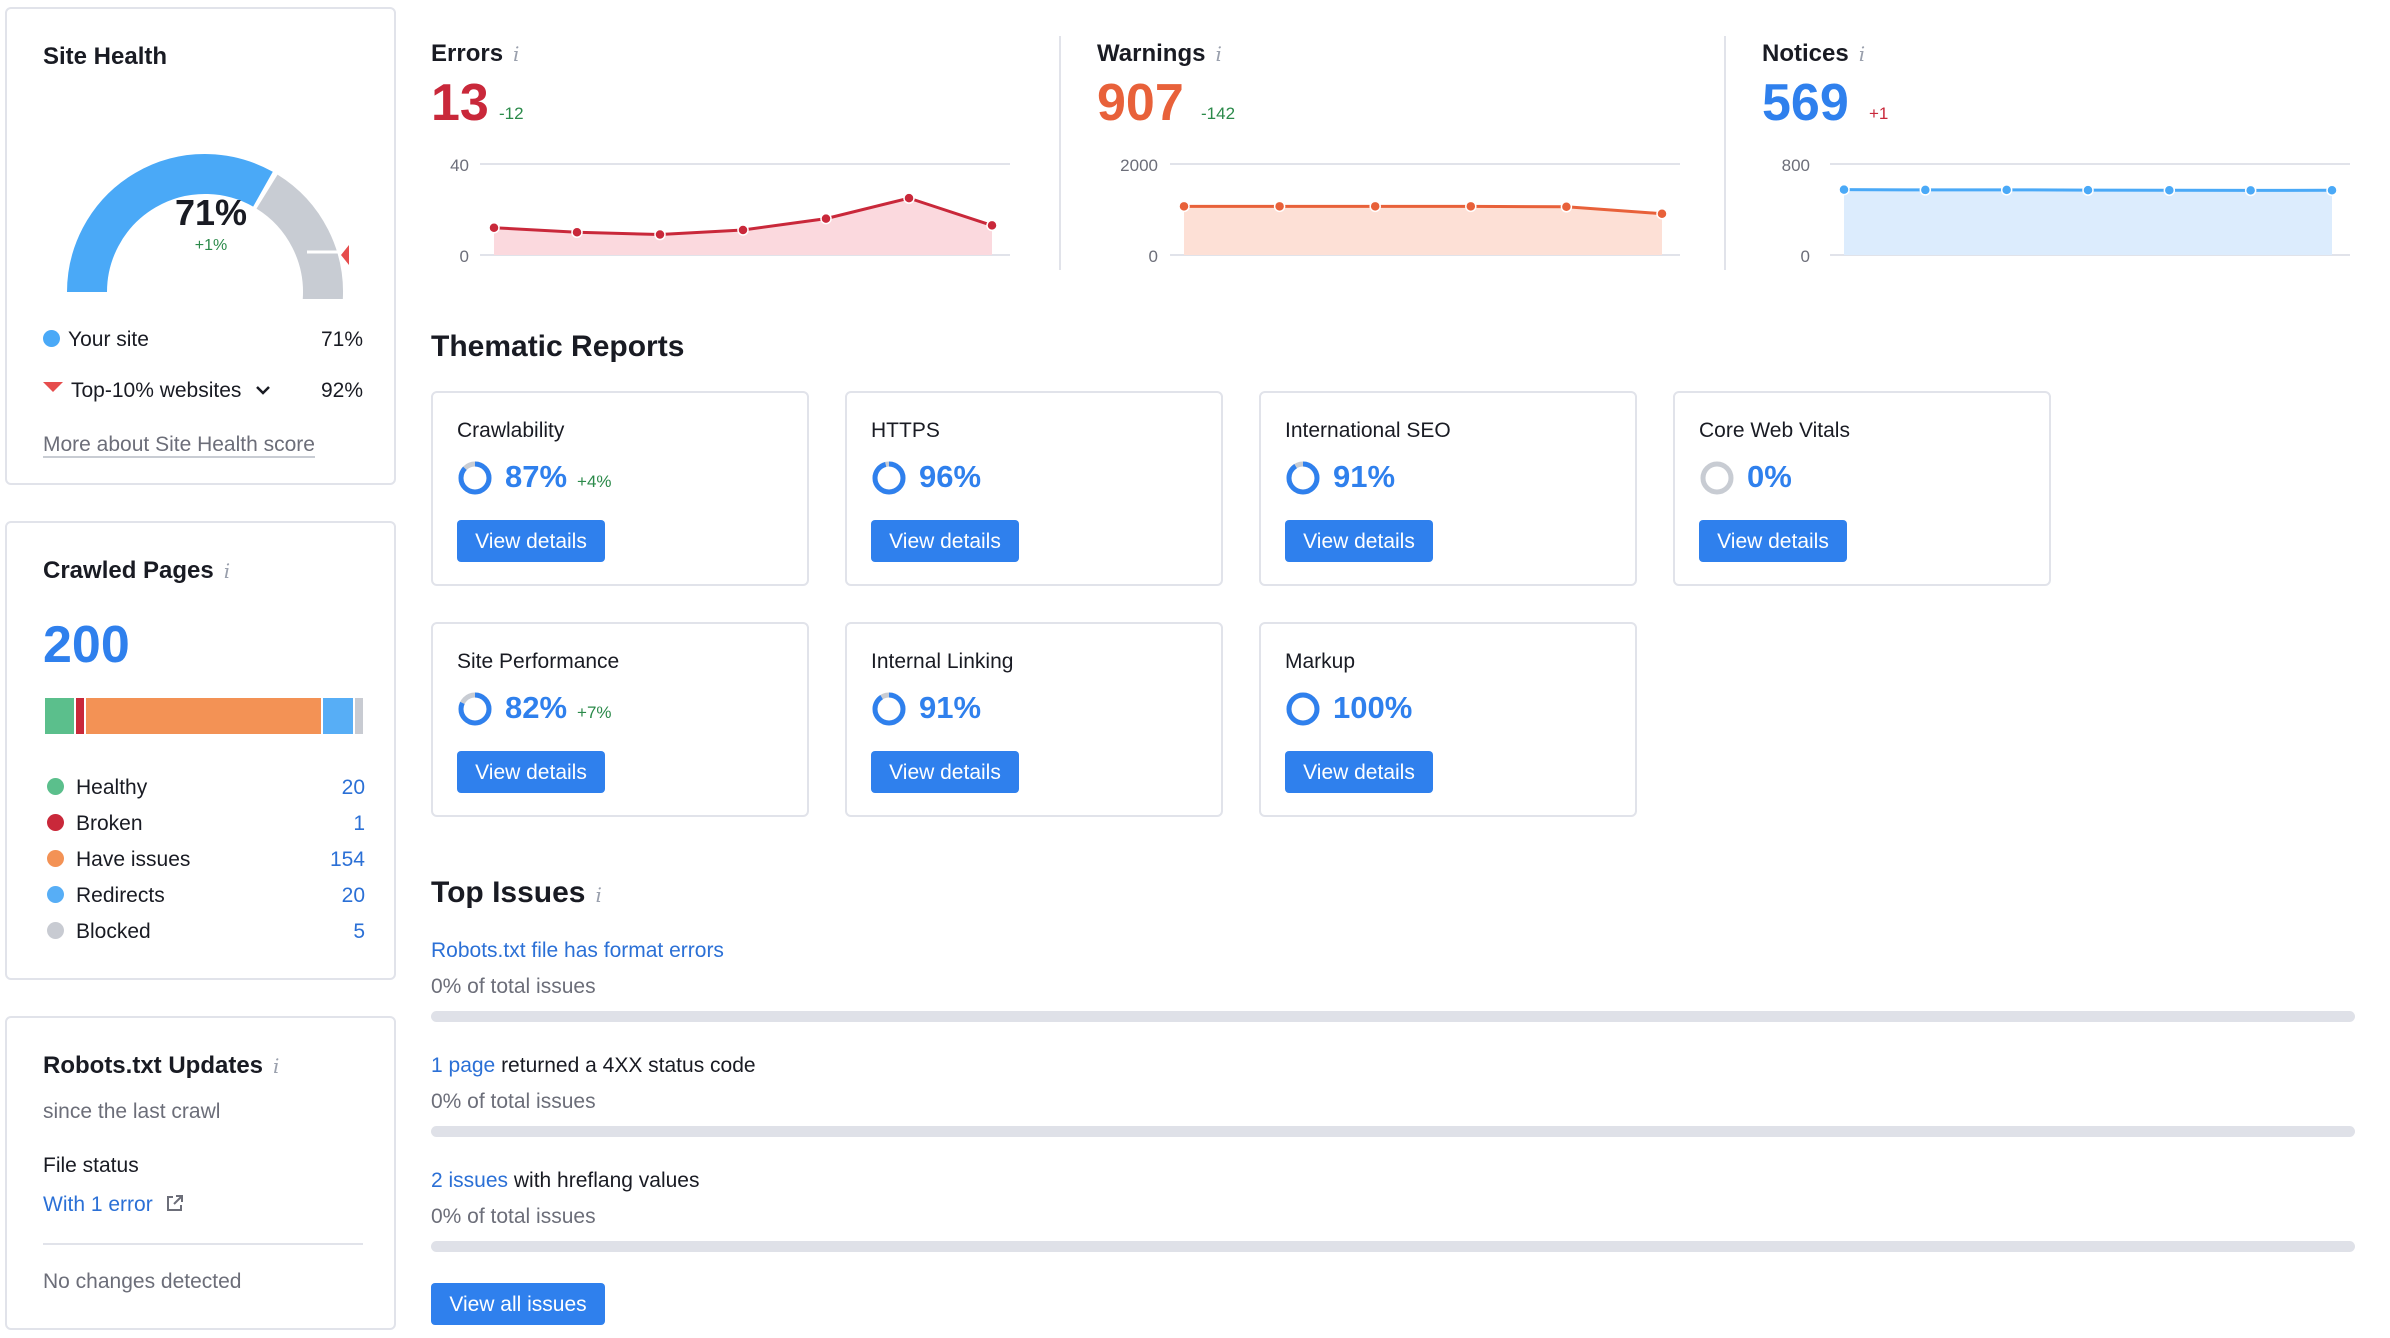 The image size is (2390, 1338). I want to click on redirects-label: Redirects, so click(120, 895).